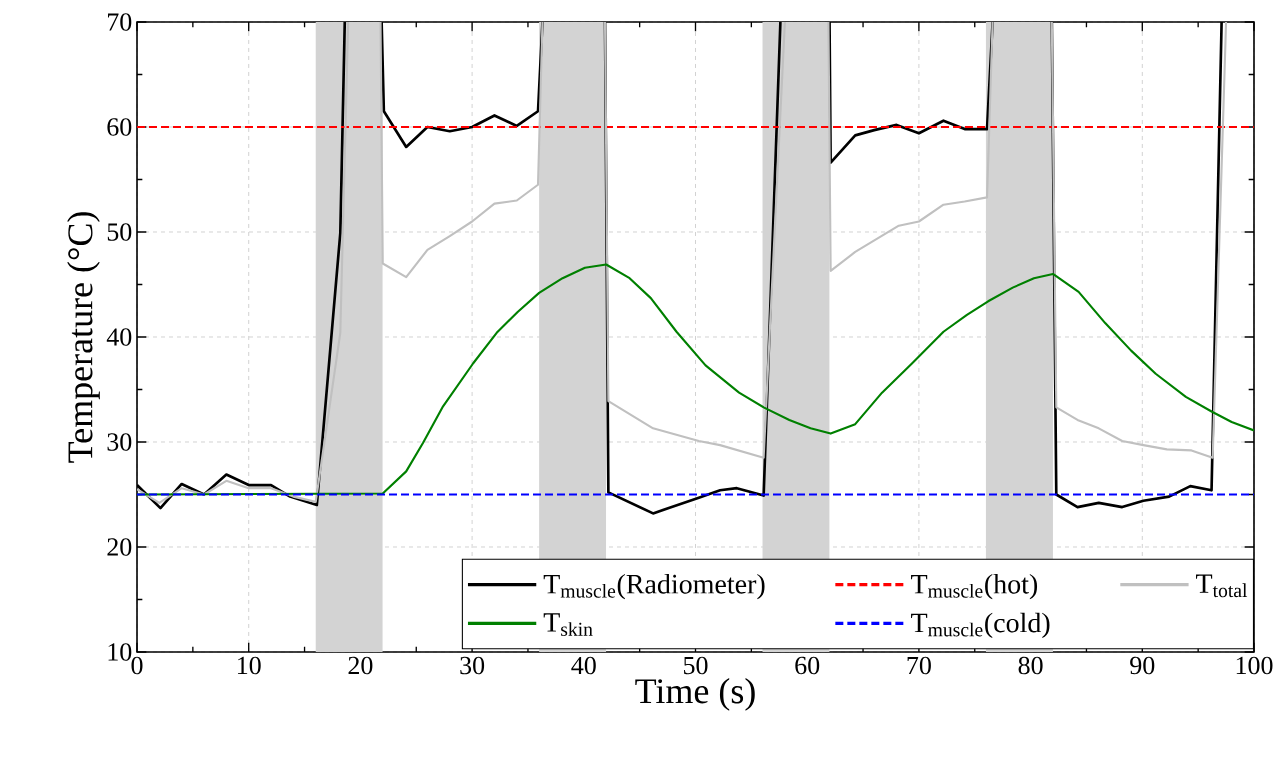  I want to click on legend-label: T$_{muscle}$(cold), so click(980, 625).